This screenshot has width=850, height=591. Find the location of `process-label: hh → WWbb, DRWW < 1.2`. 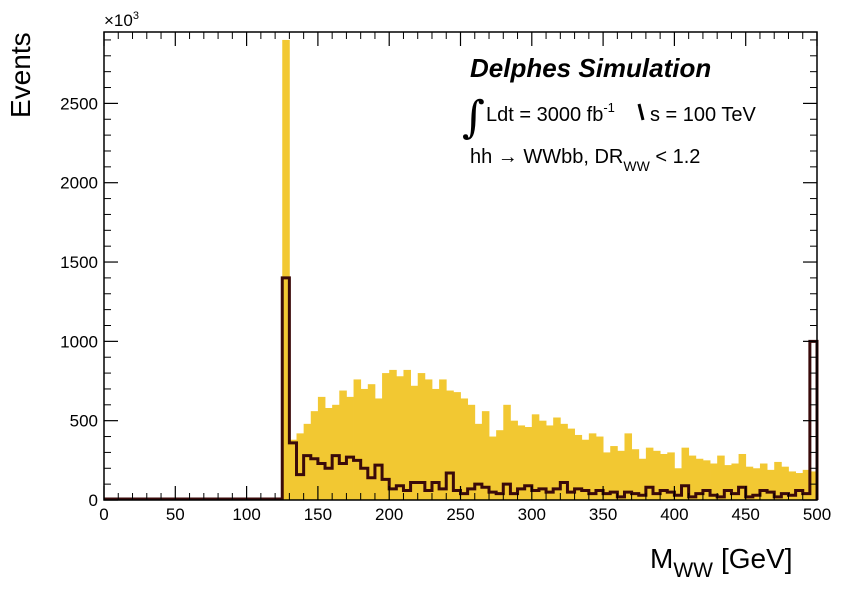

process-label: hh → WWbb, DRWW < 1.2 is located at coordinates (585, 160).